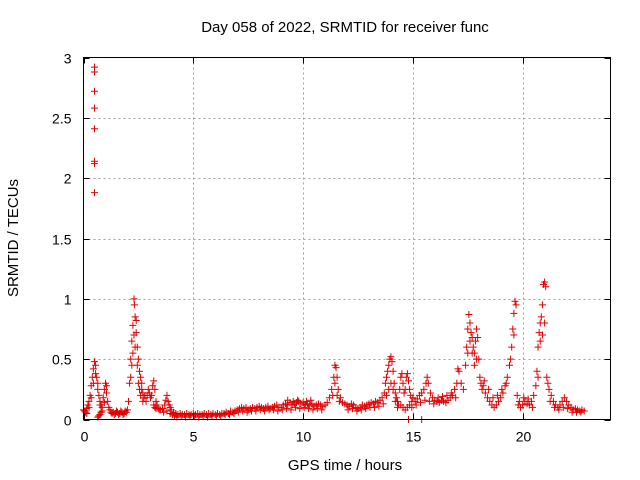  Describe the element at coordinates (62, 240) in the screenshot. I see `y-tick-label: 1.5` at that location.